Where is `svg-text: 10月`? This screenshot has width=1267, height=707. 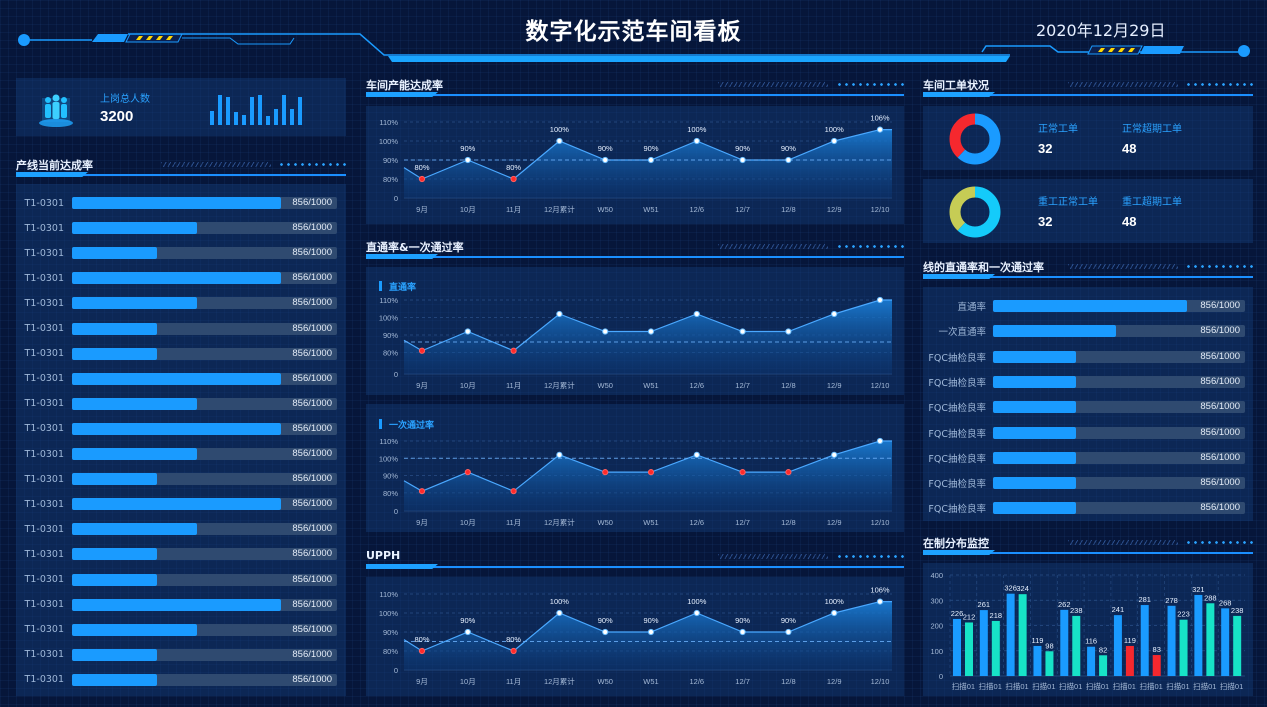
svg-text: 10月 is located at coordinates (468, 209).